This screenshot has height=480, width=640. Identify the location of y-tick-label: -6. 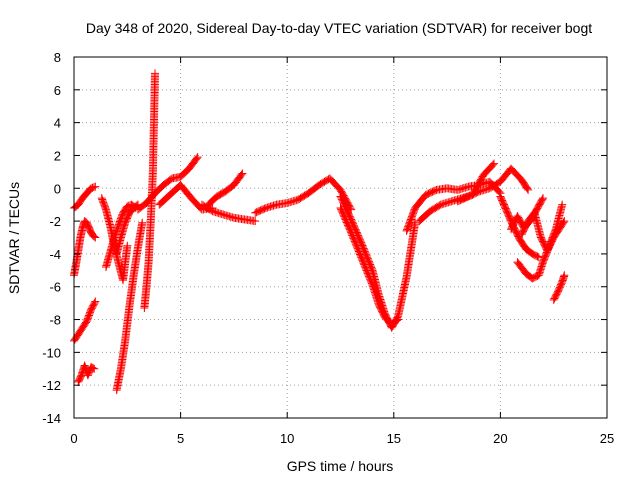
(55, 287).